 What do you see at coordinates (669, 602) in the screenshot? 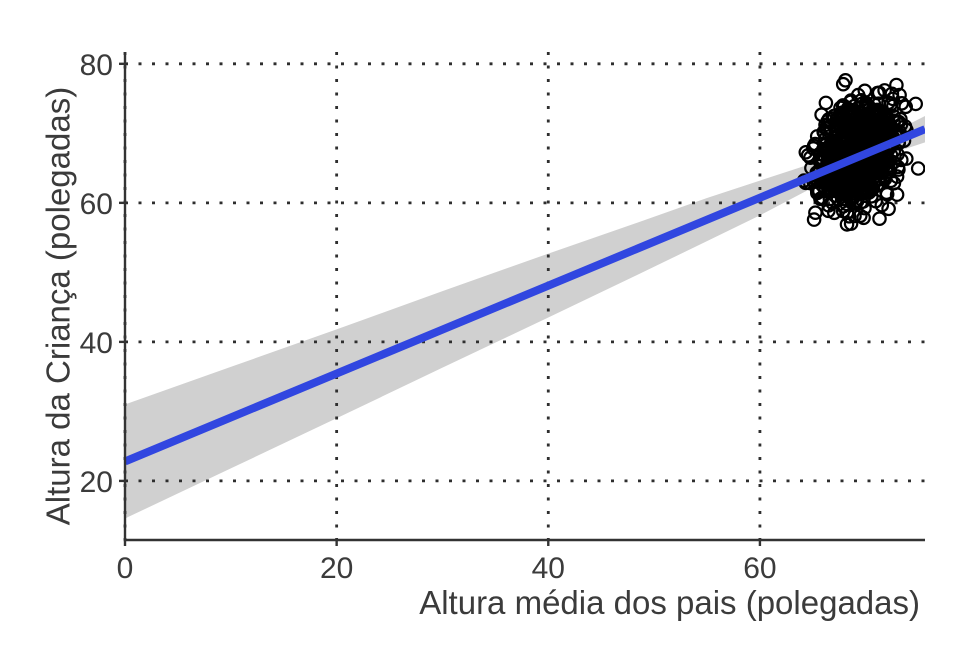
I see `x-axis-title: Altura média dos pais (polegadas)` at bounding box center [669, 602].